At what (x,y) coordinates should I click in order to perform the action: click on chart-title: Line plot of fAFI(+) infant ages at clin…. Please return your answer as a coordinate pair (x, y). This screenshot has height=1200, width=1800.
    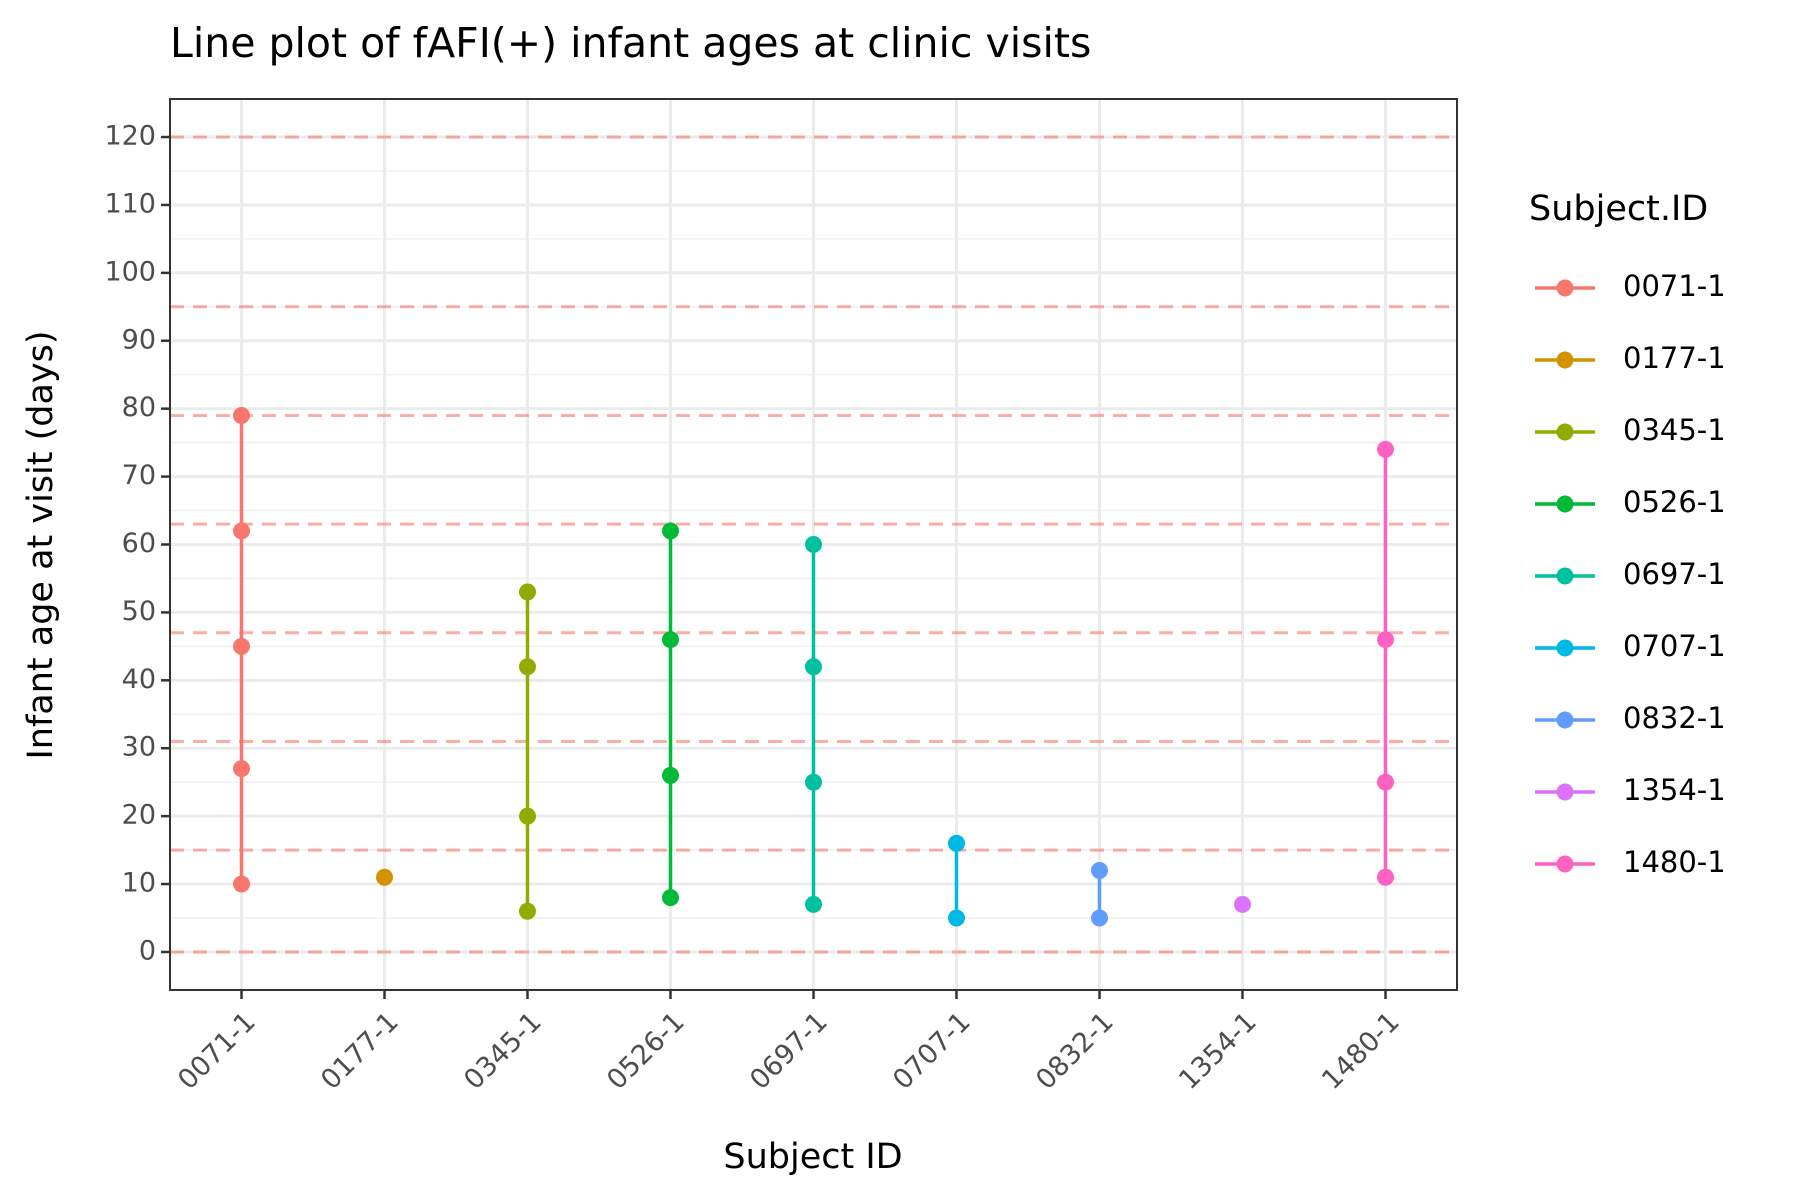
    Looking at the image, I should click on (630, 43).